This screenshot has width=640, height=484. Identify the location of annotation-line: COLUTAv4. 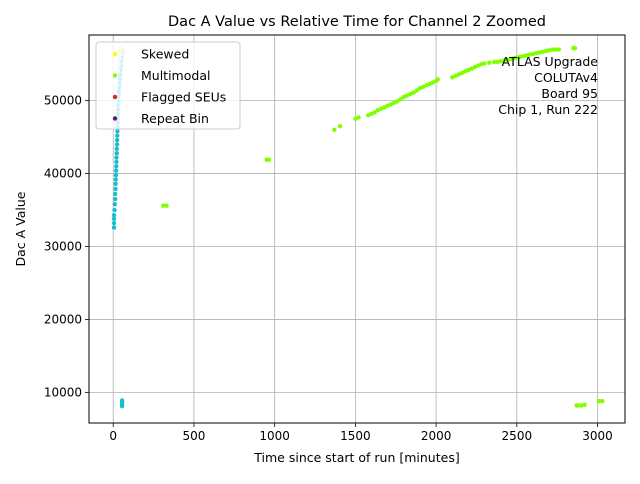
(566, 77).